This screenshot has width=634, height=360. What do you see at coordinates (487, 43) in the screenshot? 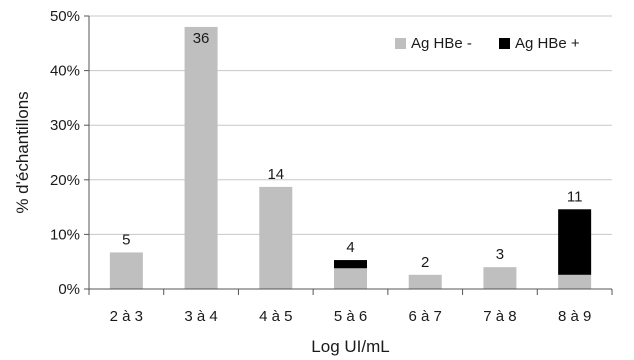
I see `legend: Ag HBe - Ag HBe +` at bounding box center [487, 43].